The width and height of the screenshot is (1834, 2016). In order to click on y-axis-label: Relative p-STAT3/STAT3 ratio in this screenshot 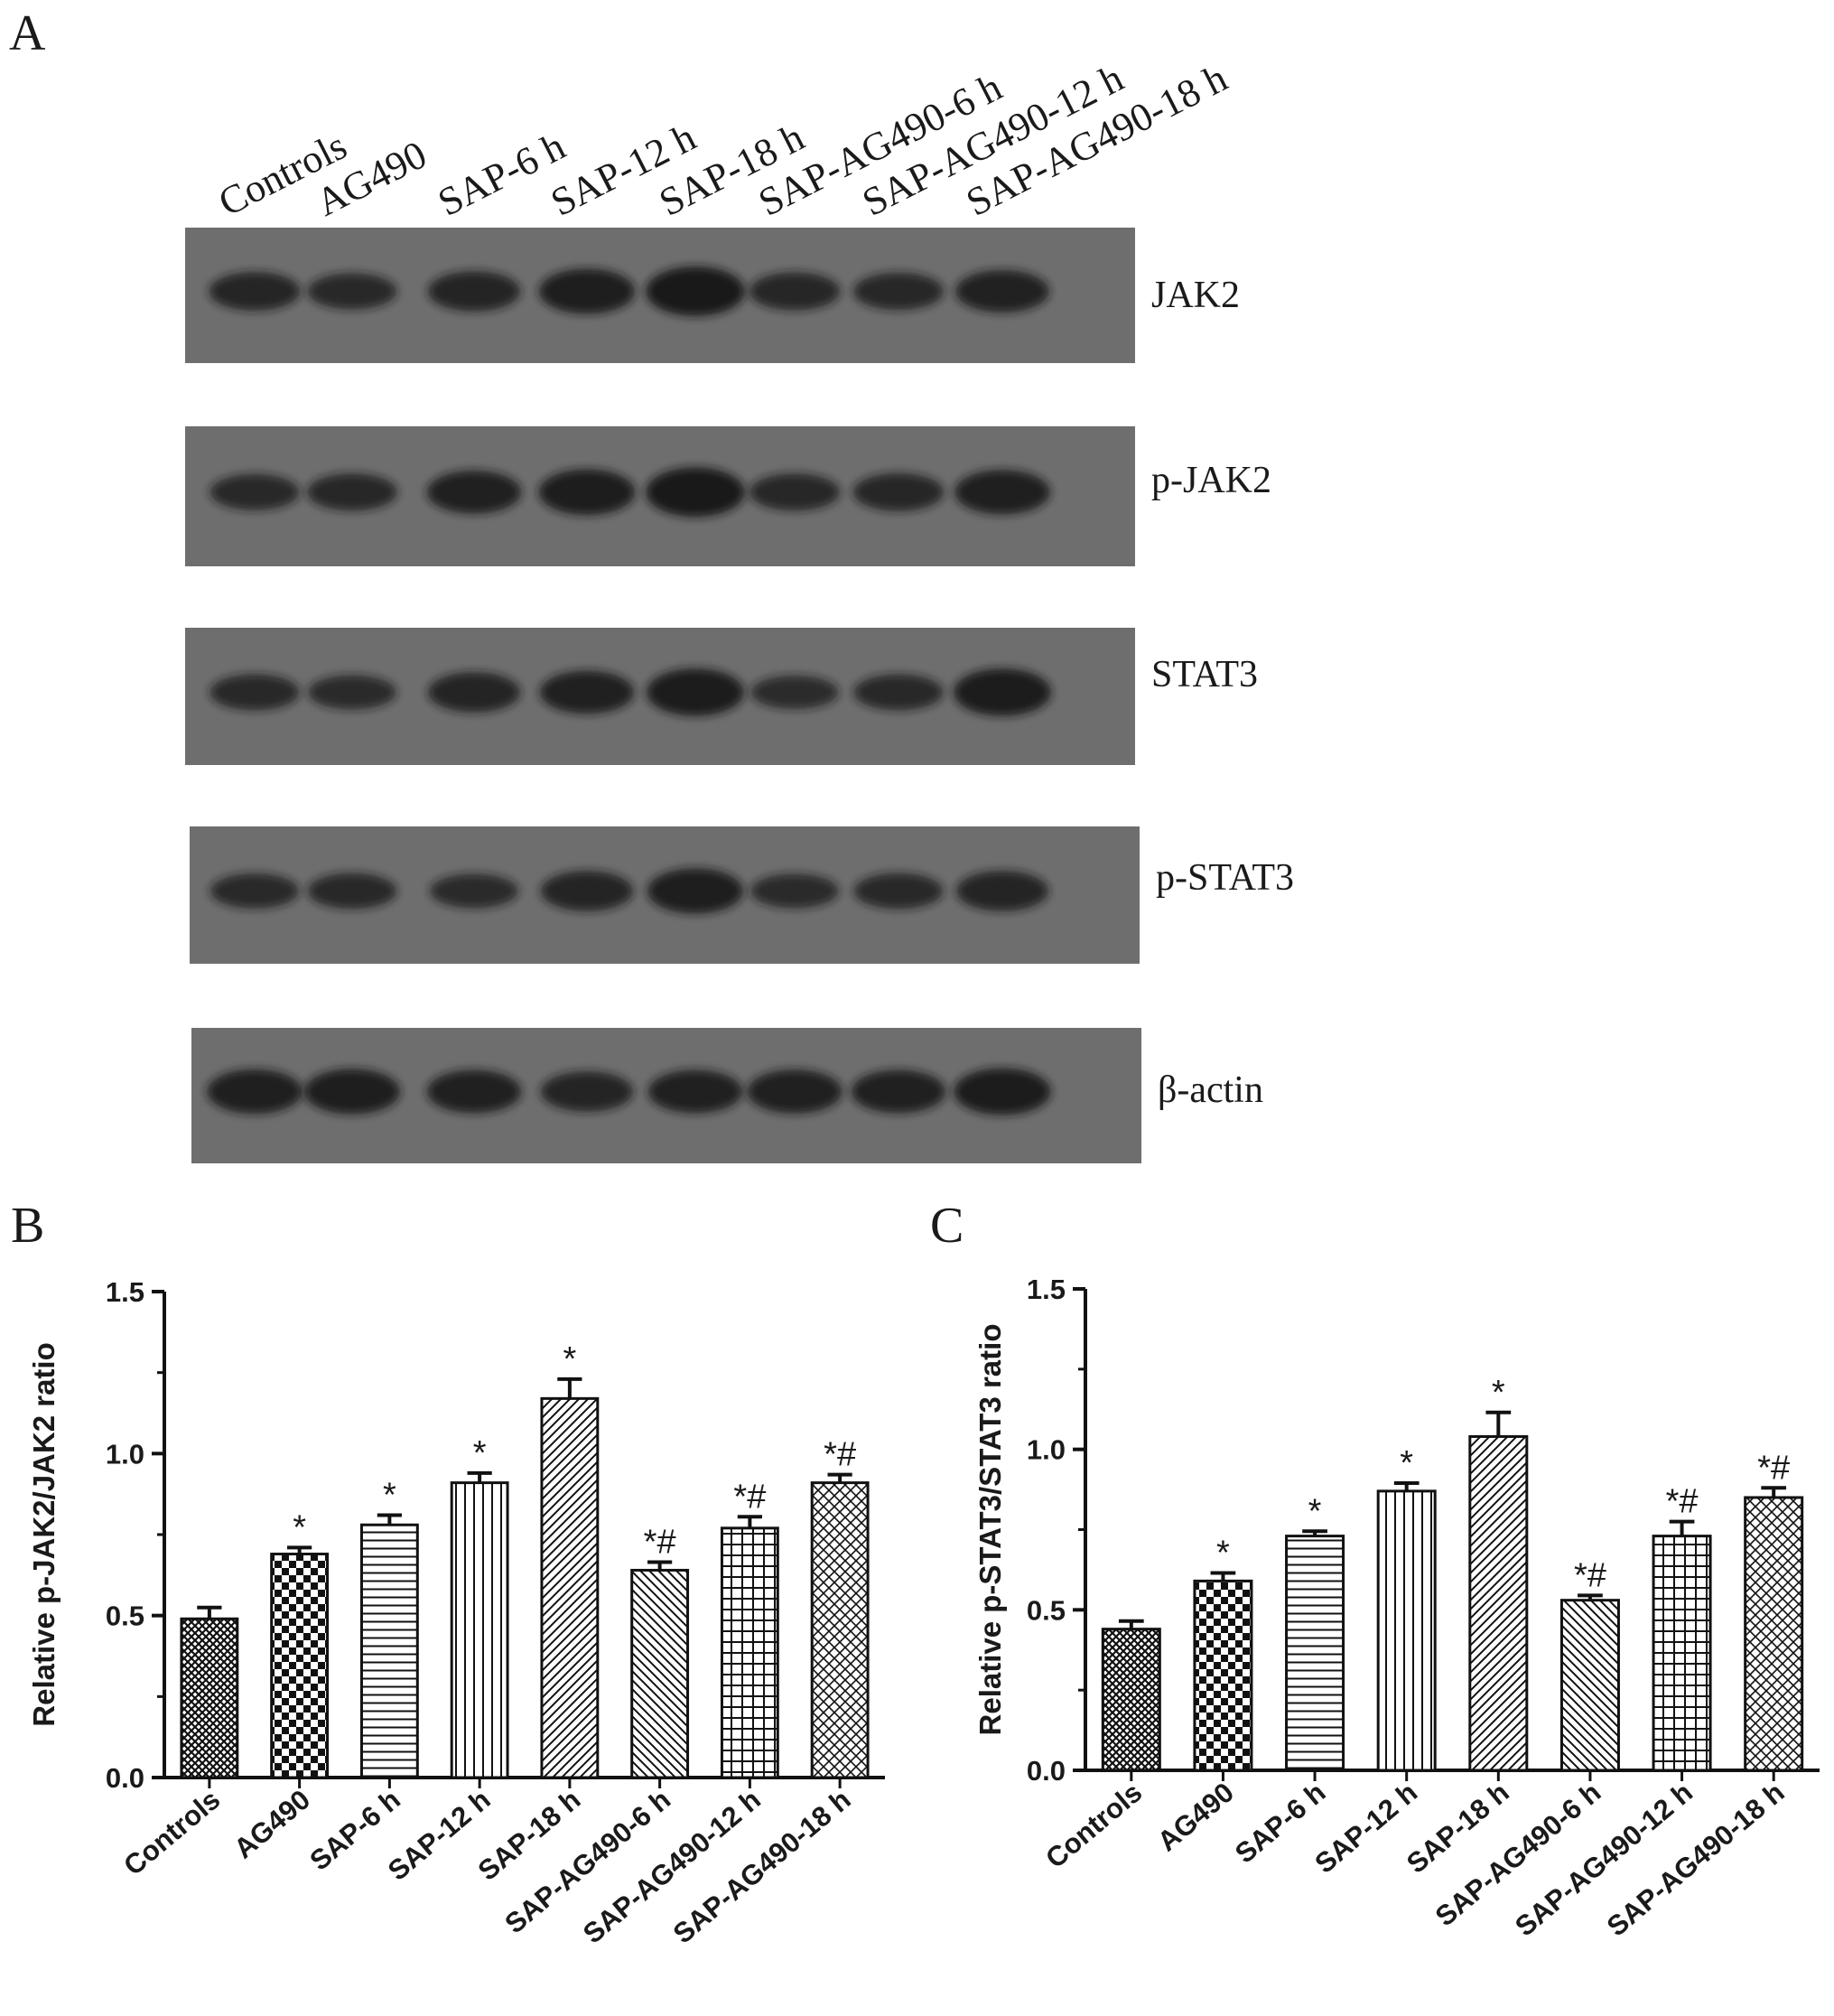, I will do `click(990, 1530)`.